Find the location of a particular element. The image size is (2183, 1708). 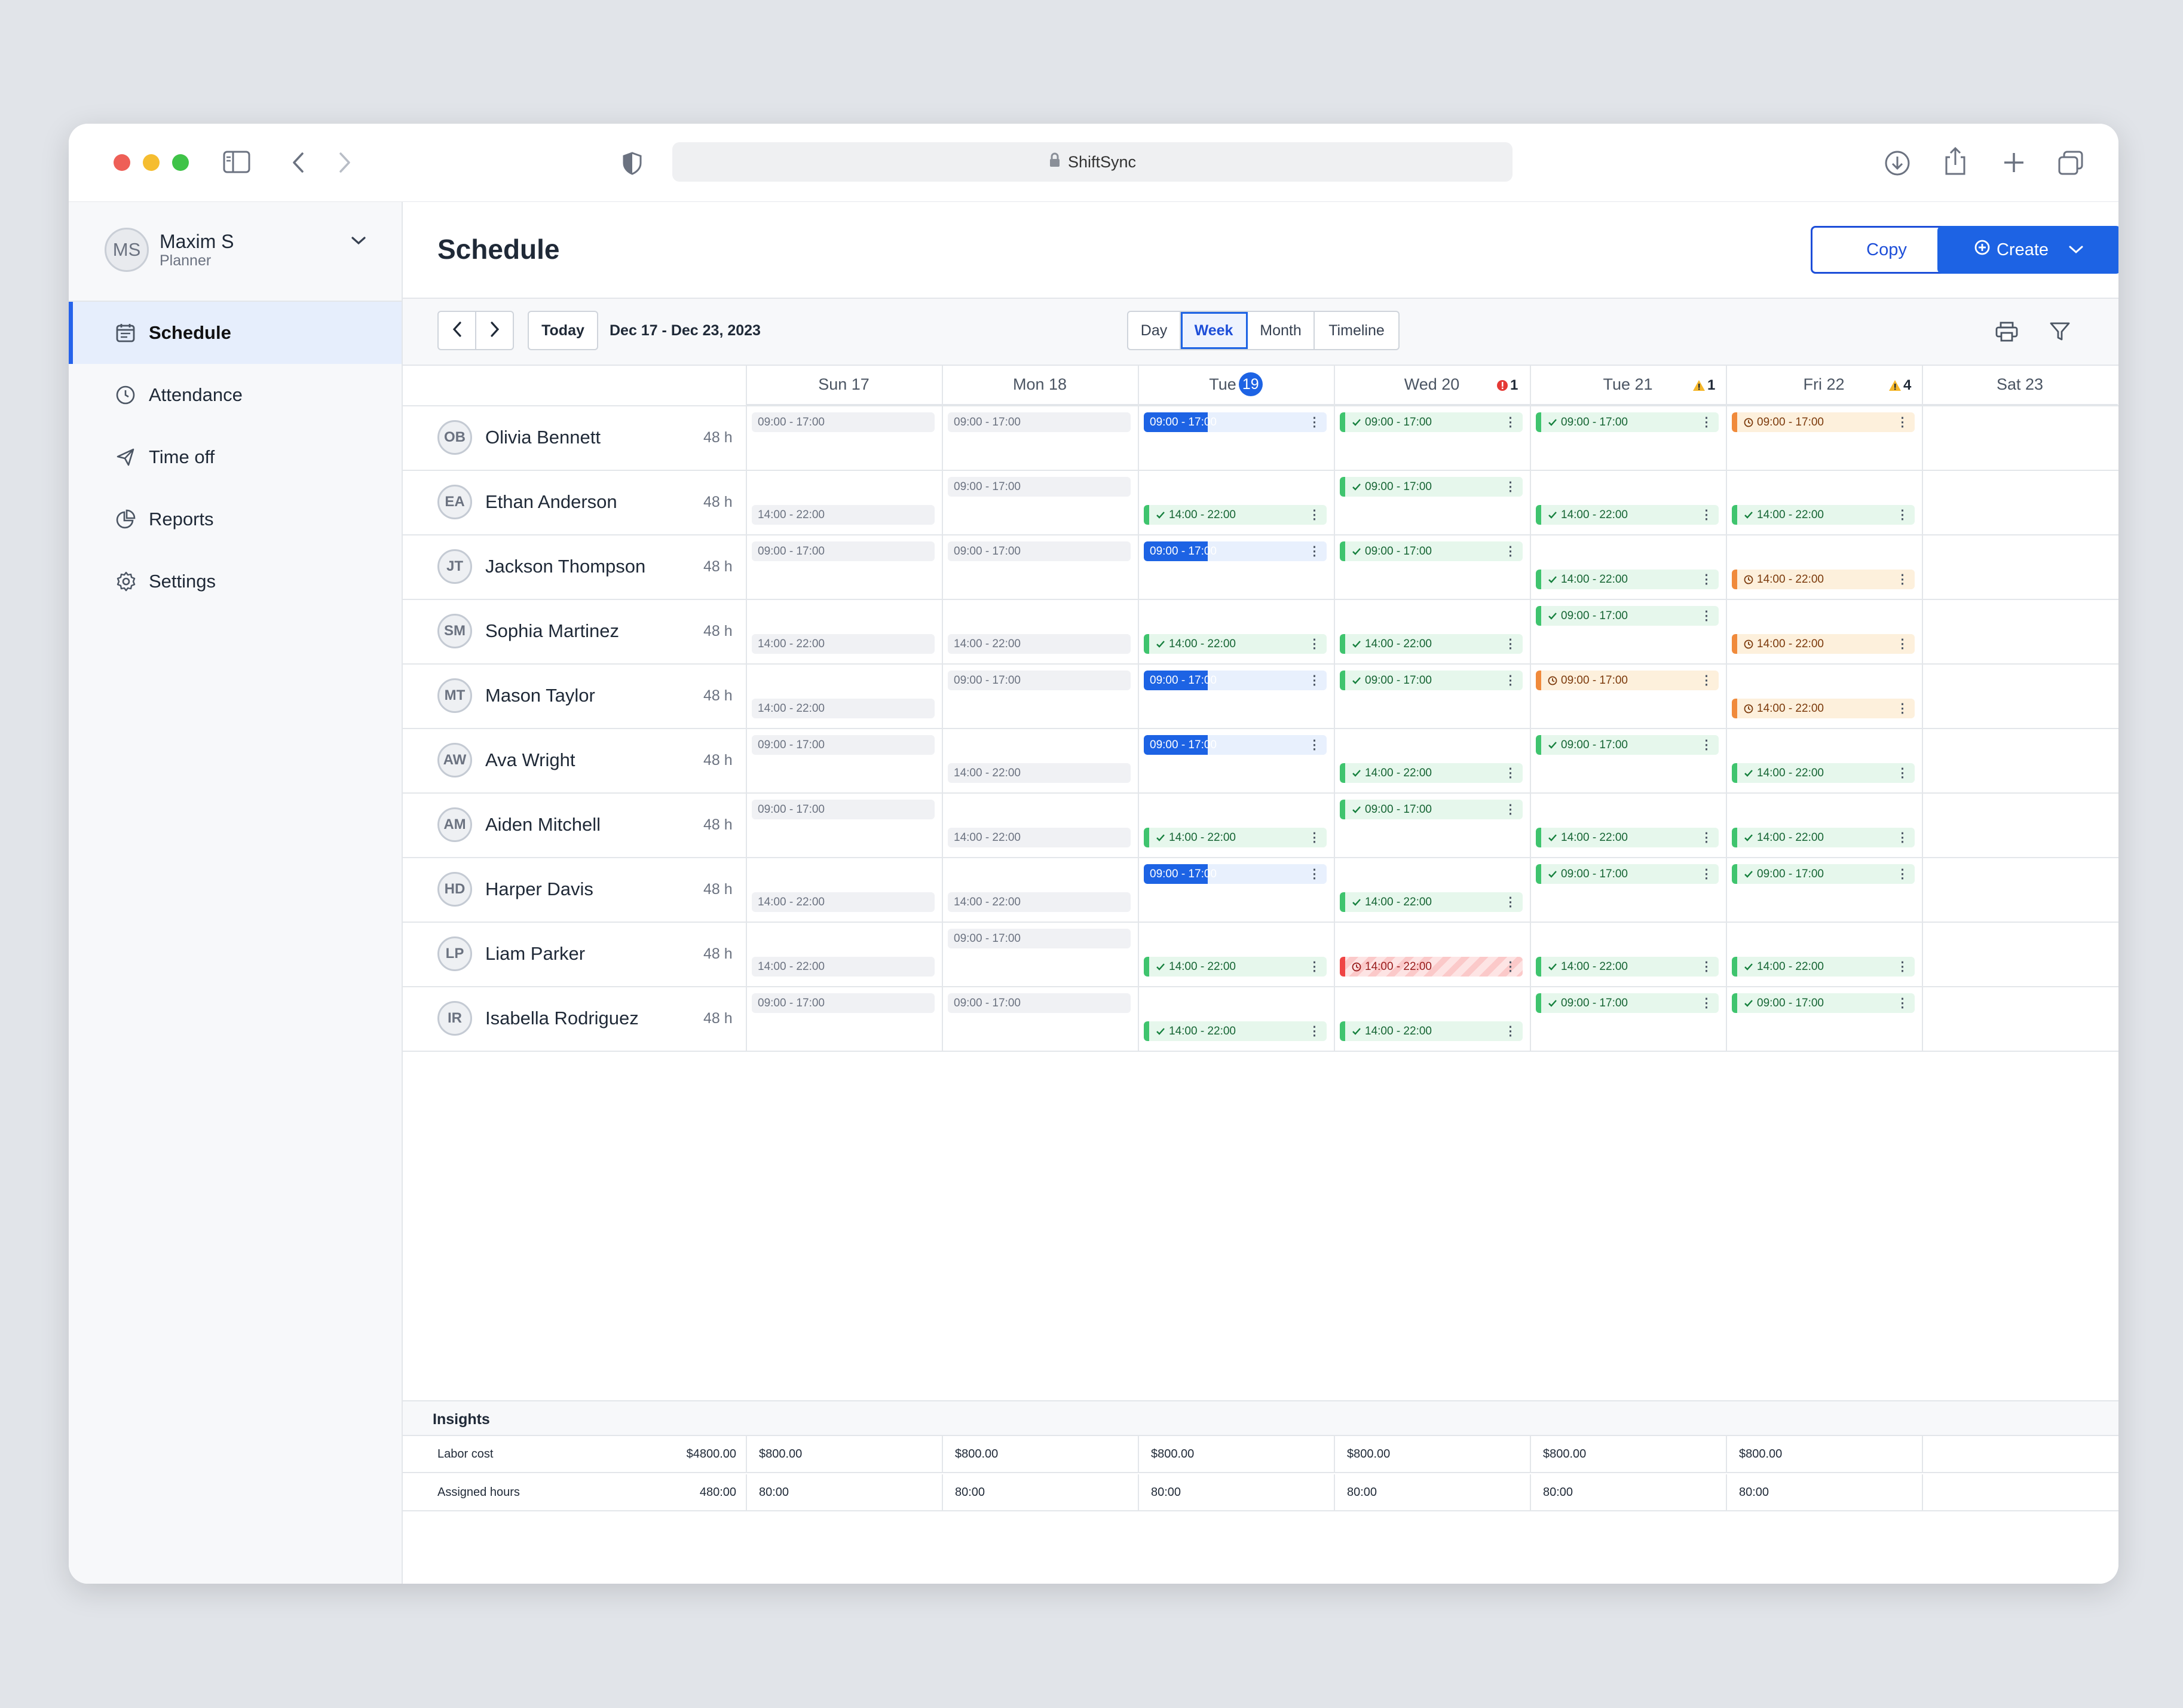

prev-week-button is located at coordinates (457, 330).